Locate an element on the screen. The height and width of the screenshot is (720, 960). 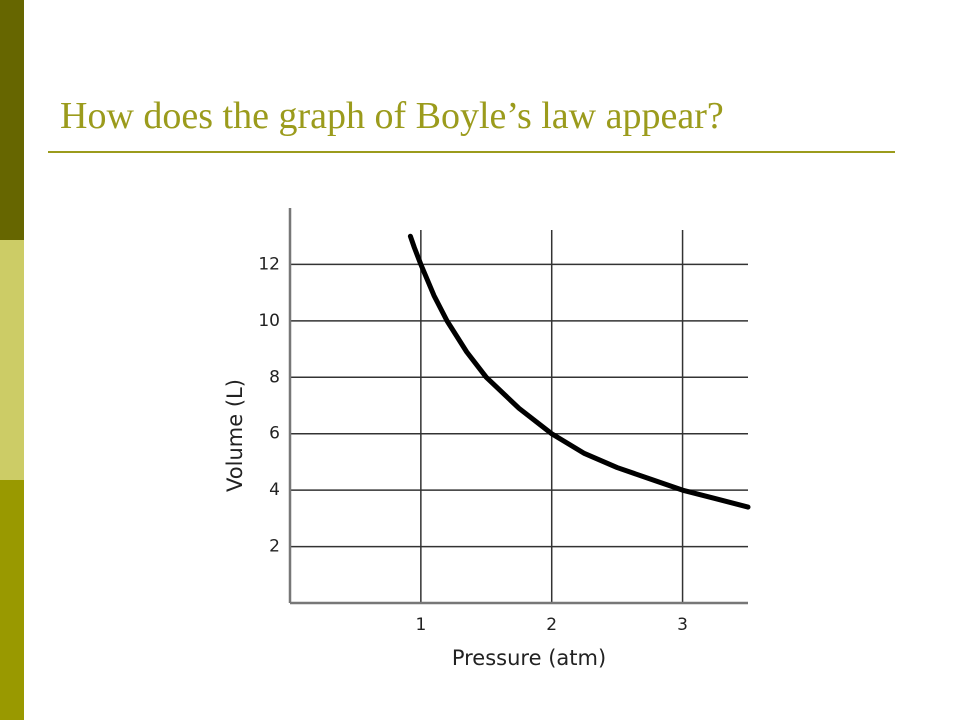
x-axis-label: Pressure (atm) is located at coordinates (529, 658).